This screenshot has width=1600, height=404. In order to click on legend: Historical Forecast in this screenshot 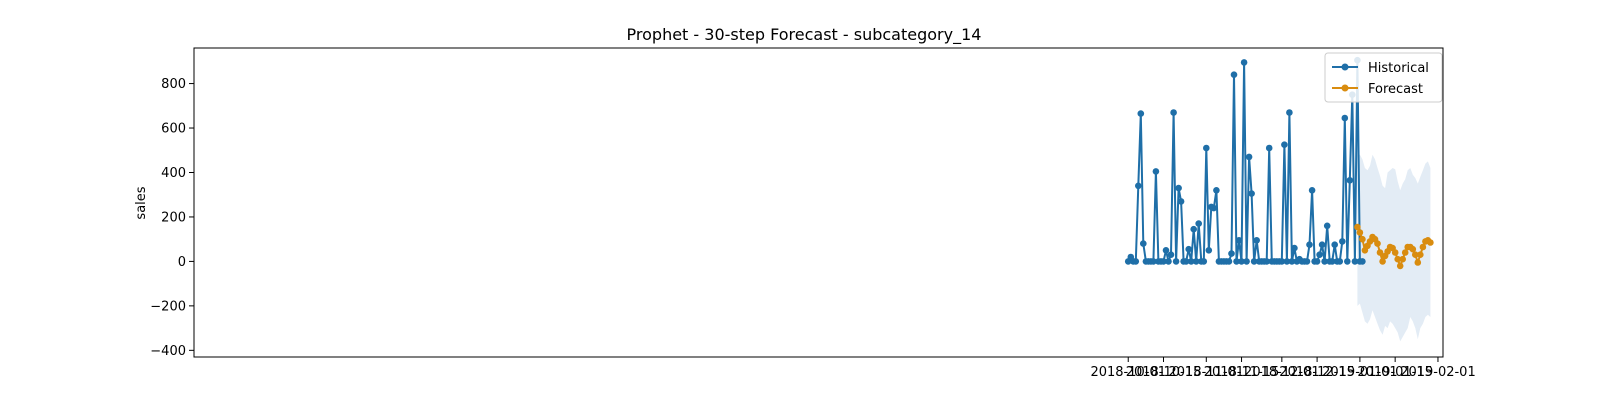, I will do `click(1383, 77)`.